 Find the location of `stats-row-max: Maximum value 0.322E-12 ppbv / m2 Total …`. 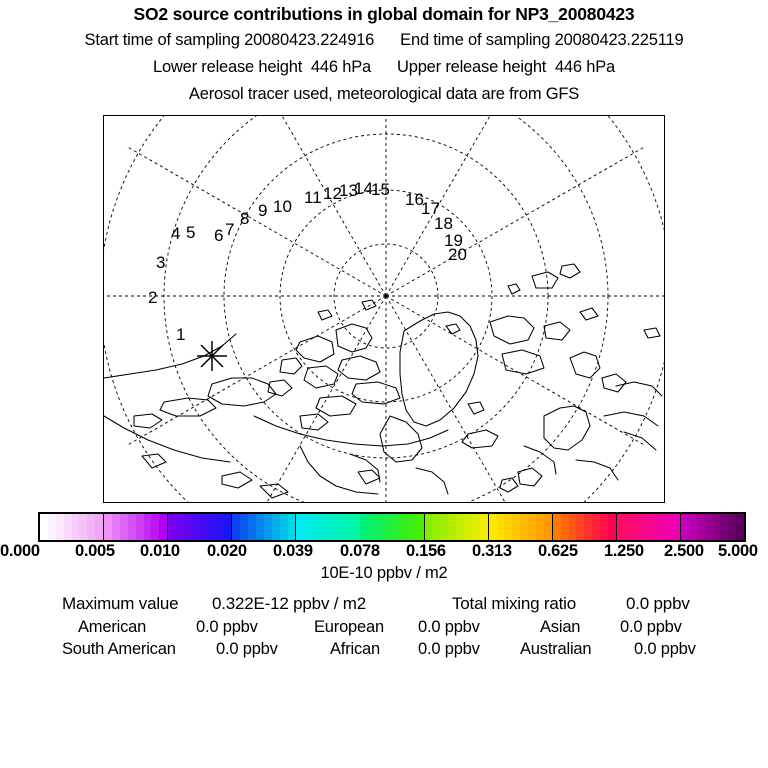

stats-row-max: Maximum value 0.322E-12 ppbv / m2 Total … is located at coordinates (384, 605).